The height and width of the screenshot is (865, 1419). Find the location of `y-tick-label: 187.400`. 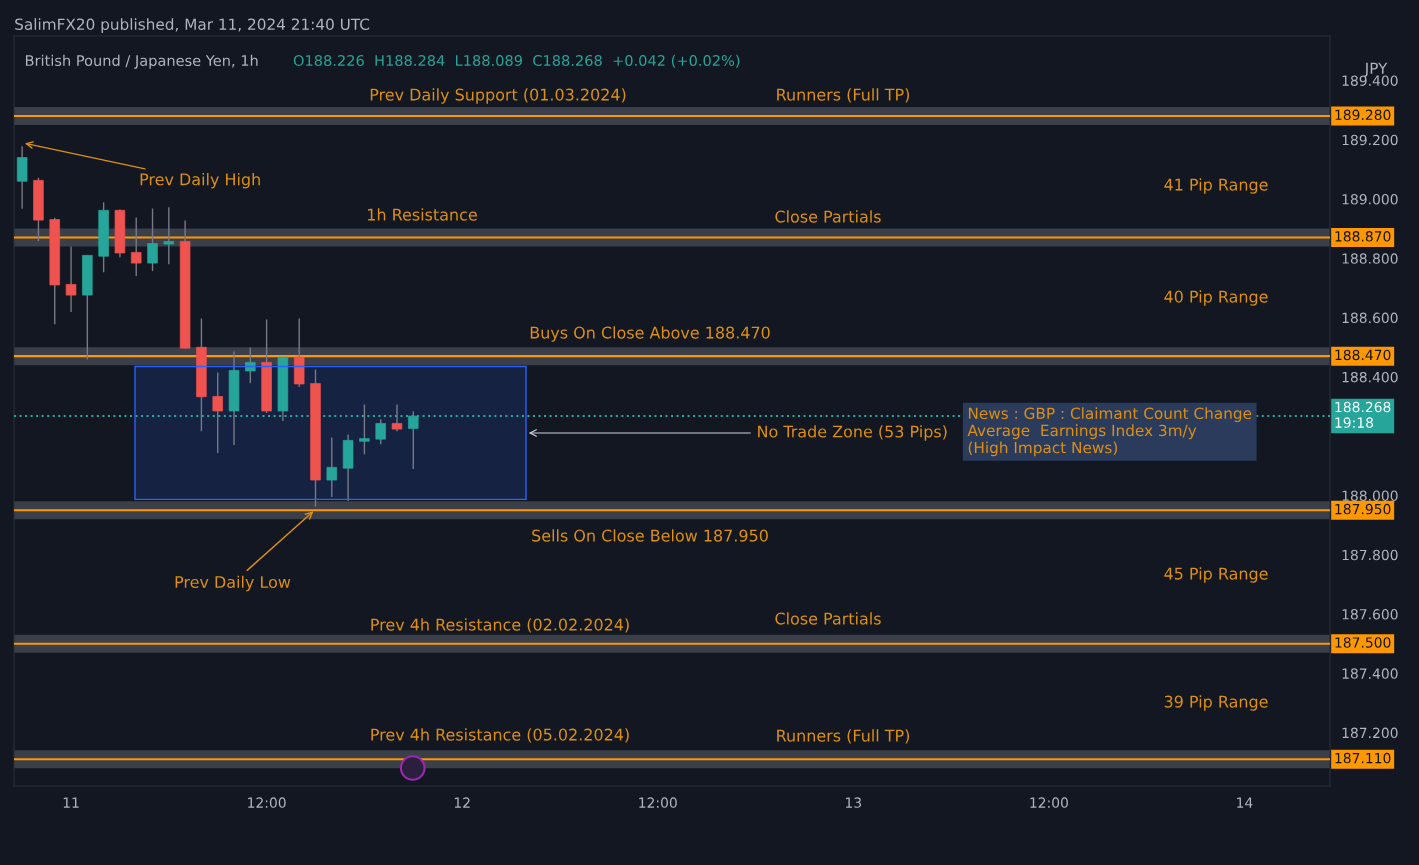

y-tick-label: 187.400 is located at coordinates (1370, 673).